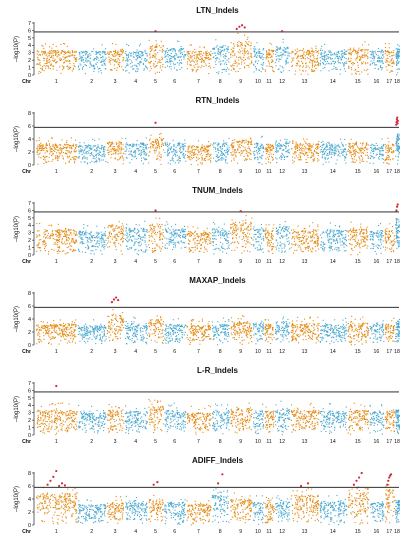  Describe the element at coordinates (174, 82) in the screenshot. I see `chromosome-label: 6` at that location.